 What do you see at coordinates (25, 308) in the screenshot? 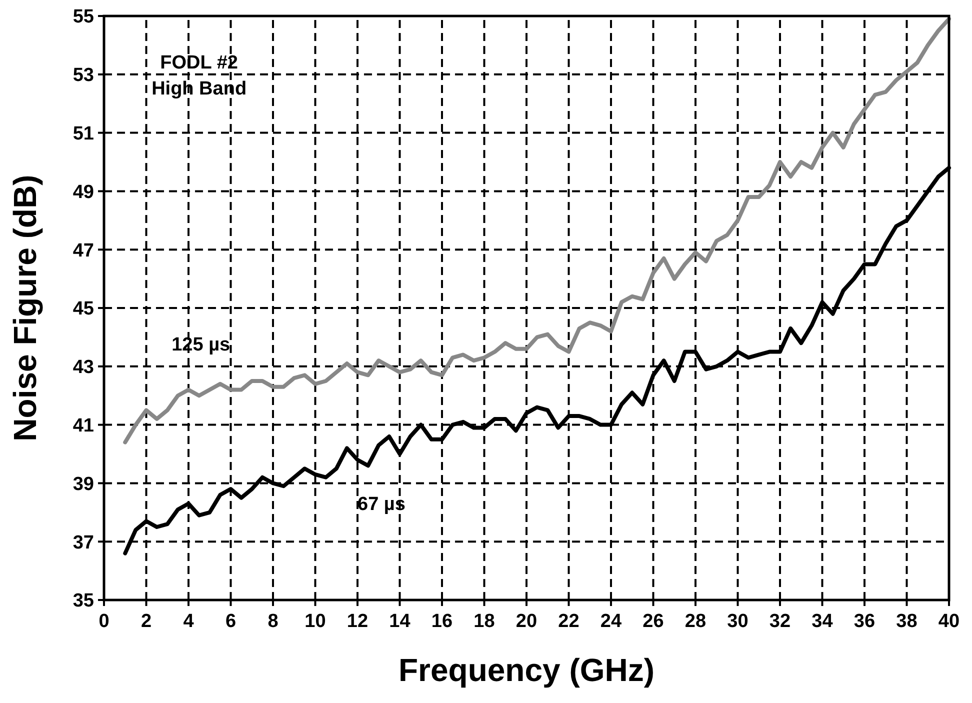
I see `y-axis-title: Noise Figure (dB)` at bounding box center [25, 308].